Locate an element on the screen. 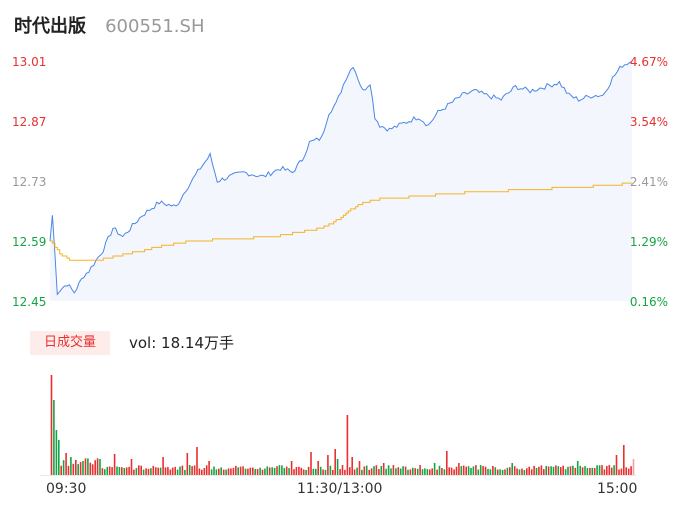 The height and width of the screenshot is (524, 686). price-tick-3: 12.73 is located at coordinates (29, 182).